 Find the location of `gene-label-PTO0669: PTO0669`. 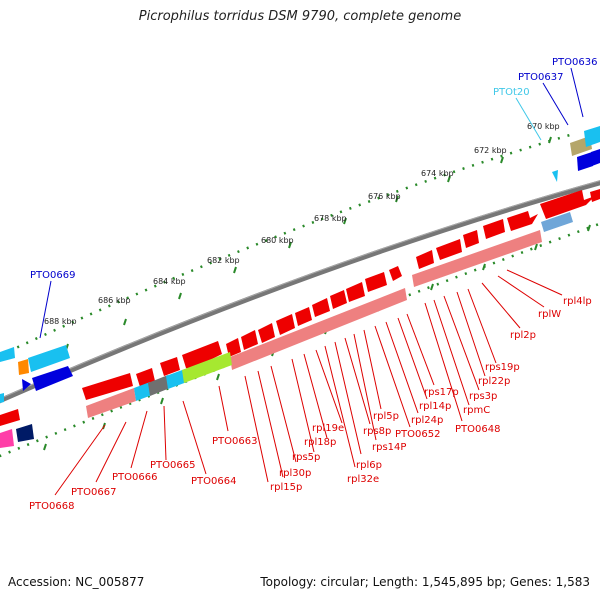

gene-label-PTO0669: PTO0669 is located at coordinates (52, 275).